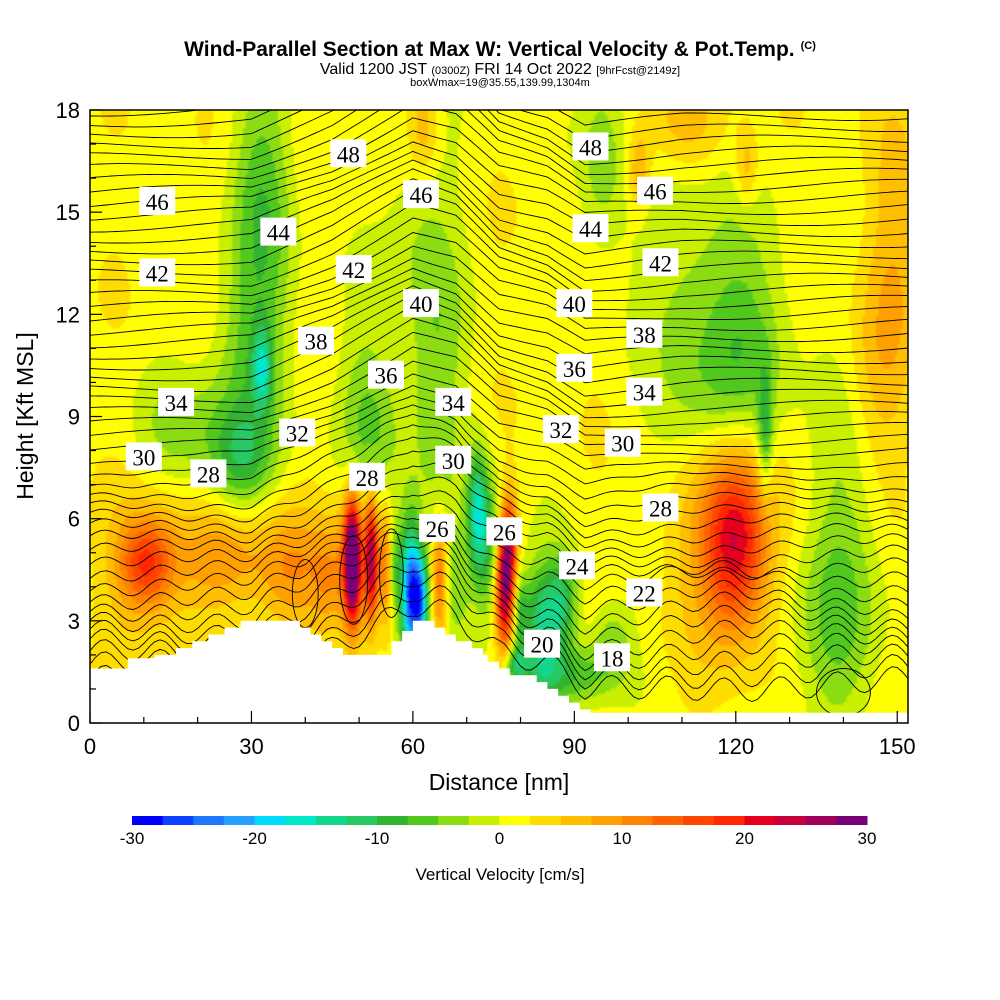  Describe the element at coordinates (454, 403) in the screenshot. I see `svg-text: 34` at that location.